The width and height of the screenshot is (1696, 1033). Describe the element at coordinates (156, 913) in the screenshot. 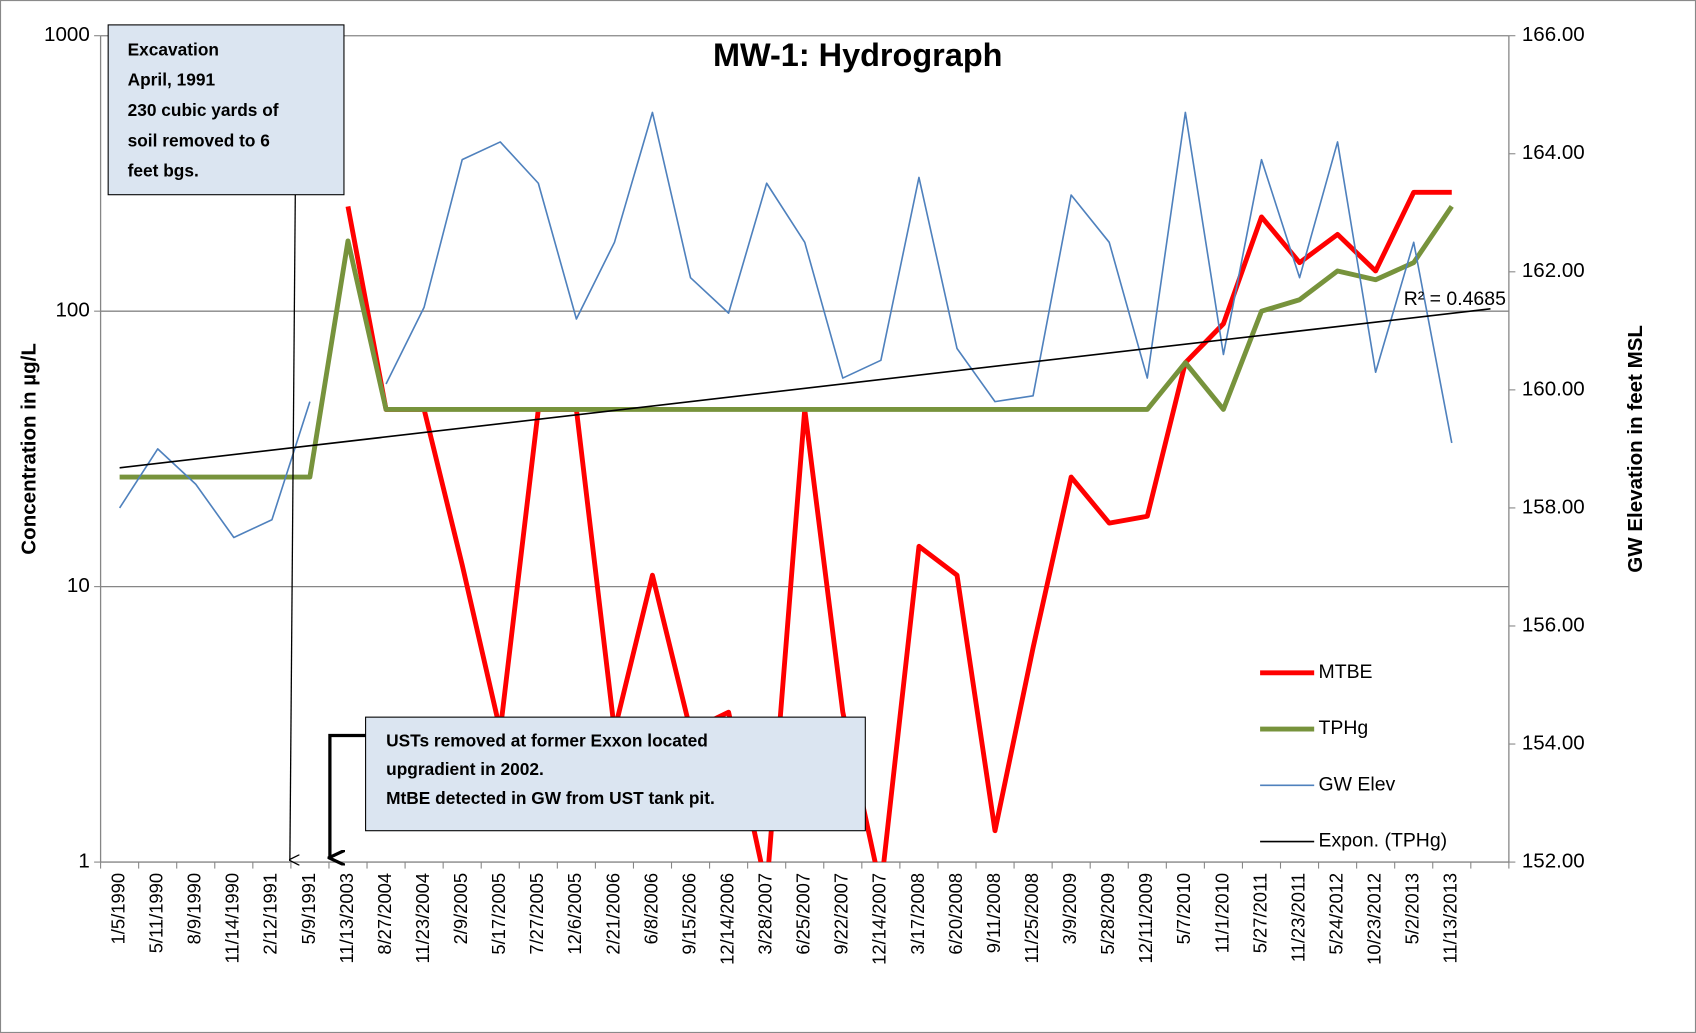

I see `x-tick-label: 5/11/1990` at that location.